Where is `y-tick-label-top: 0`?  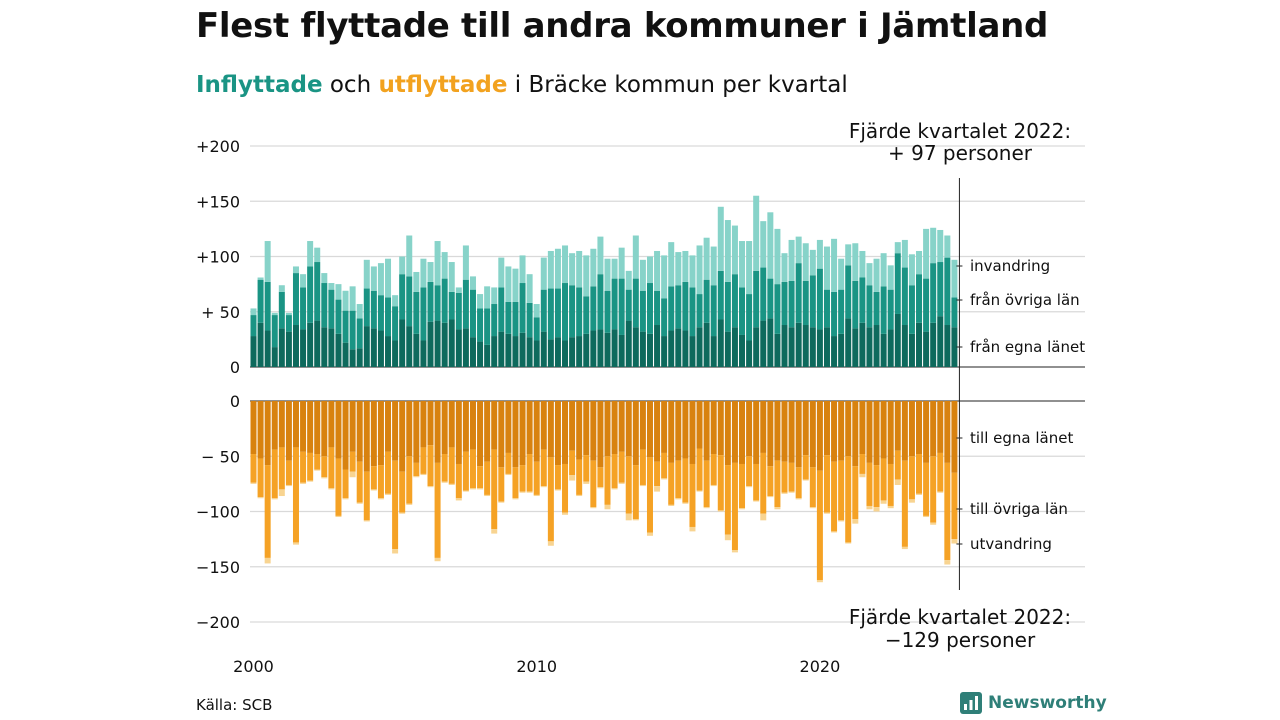
y-tick-label-top: 0 is located at coordinates (235, 367).